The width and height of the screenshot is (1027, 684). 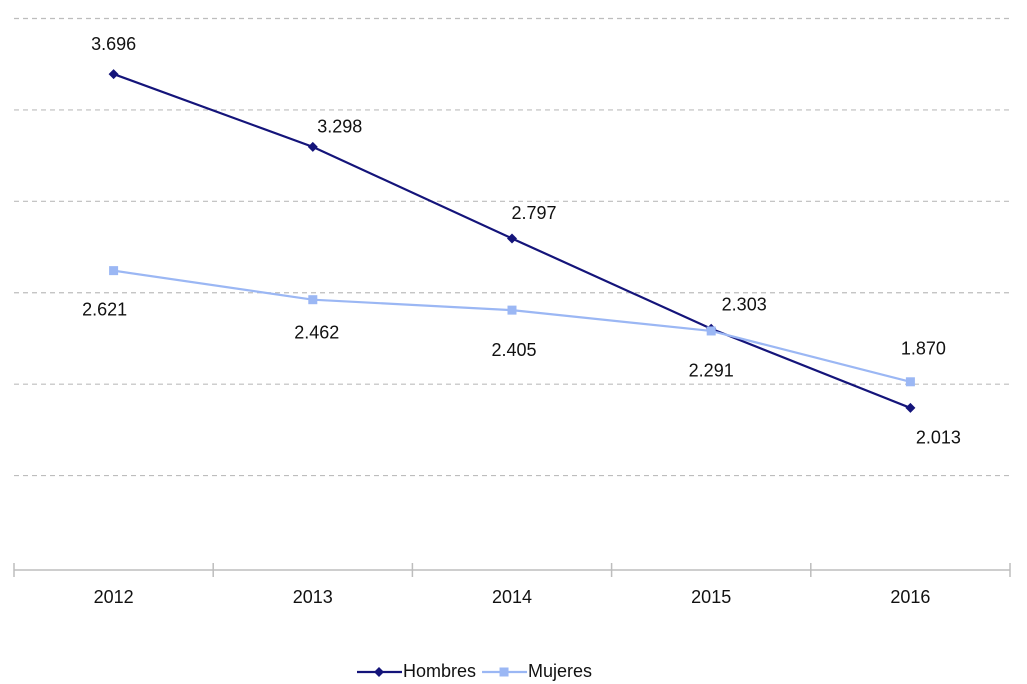 What do you see at coordinates (513, 350) in the screenshot?
I see `data-label: 2.405` at bounding box center [513, 350].